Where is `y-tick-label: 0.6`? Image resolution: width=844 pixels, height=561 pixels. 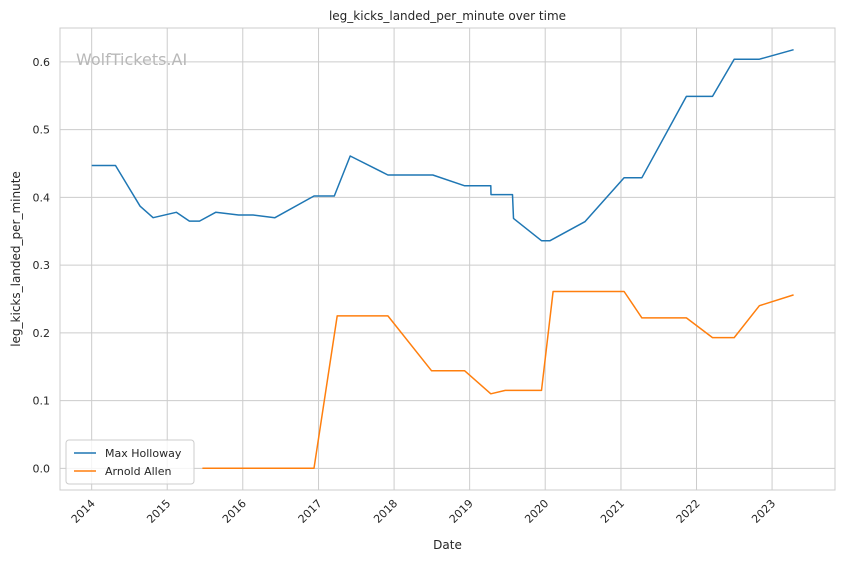 y-tick-label: 0.6 is located at coordinates (42, 62).